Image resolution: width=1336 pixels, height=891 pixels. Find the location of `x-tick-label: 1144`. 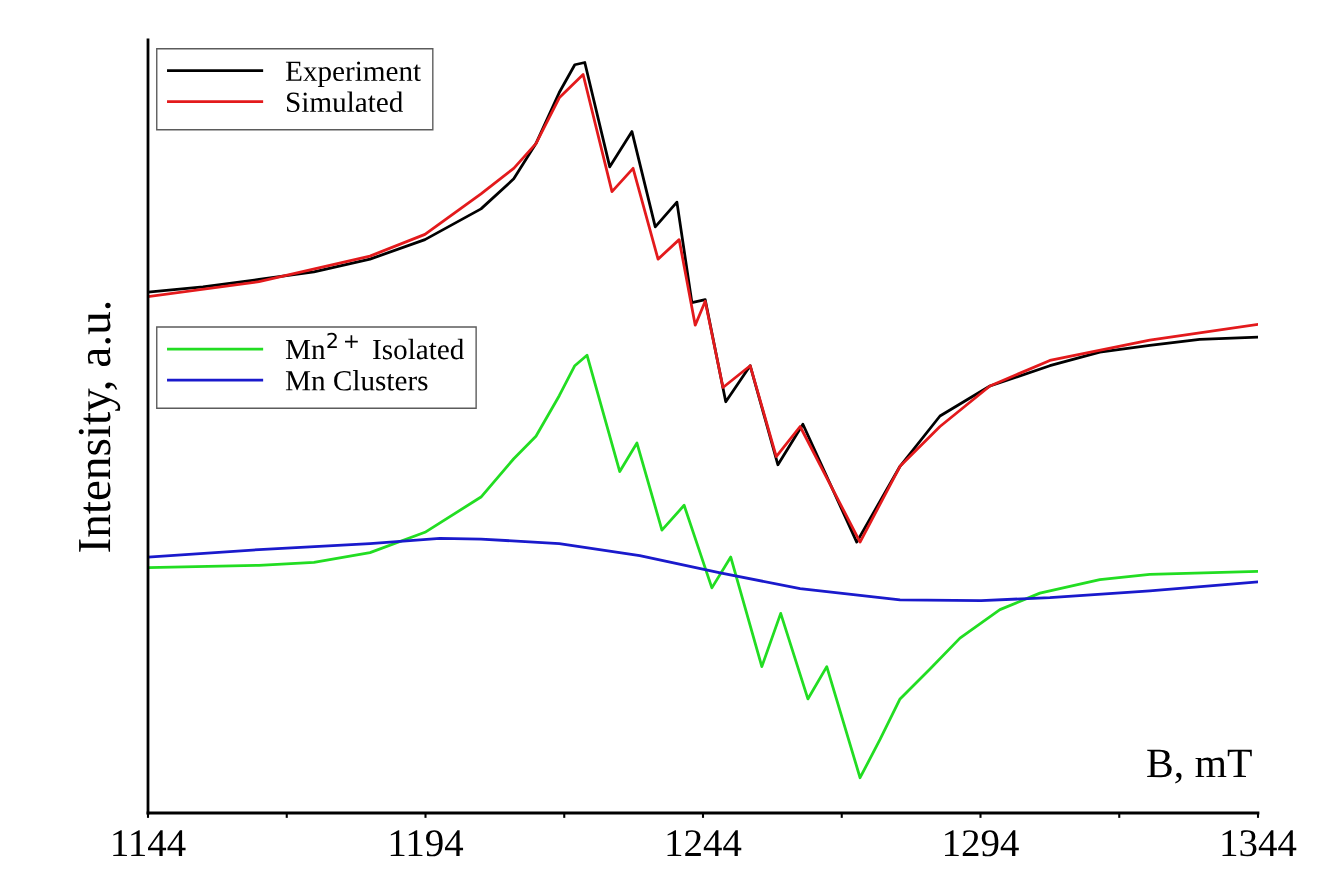

x-tick-label: 1144 is located at coordinates (149, 843).